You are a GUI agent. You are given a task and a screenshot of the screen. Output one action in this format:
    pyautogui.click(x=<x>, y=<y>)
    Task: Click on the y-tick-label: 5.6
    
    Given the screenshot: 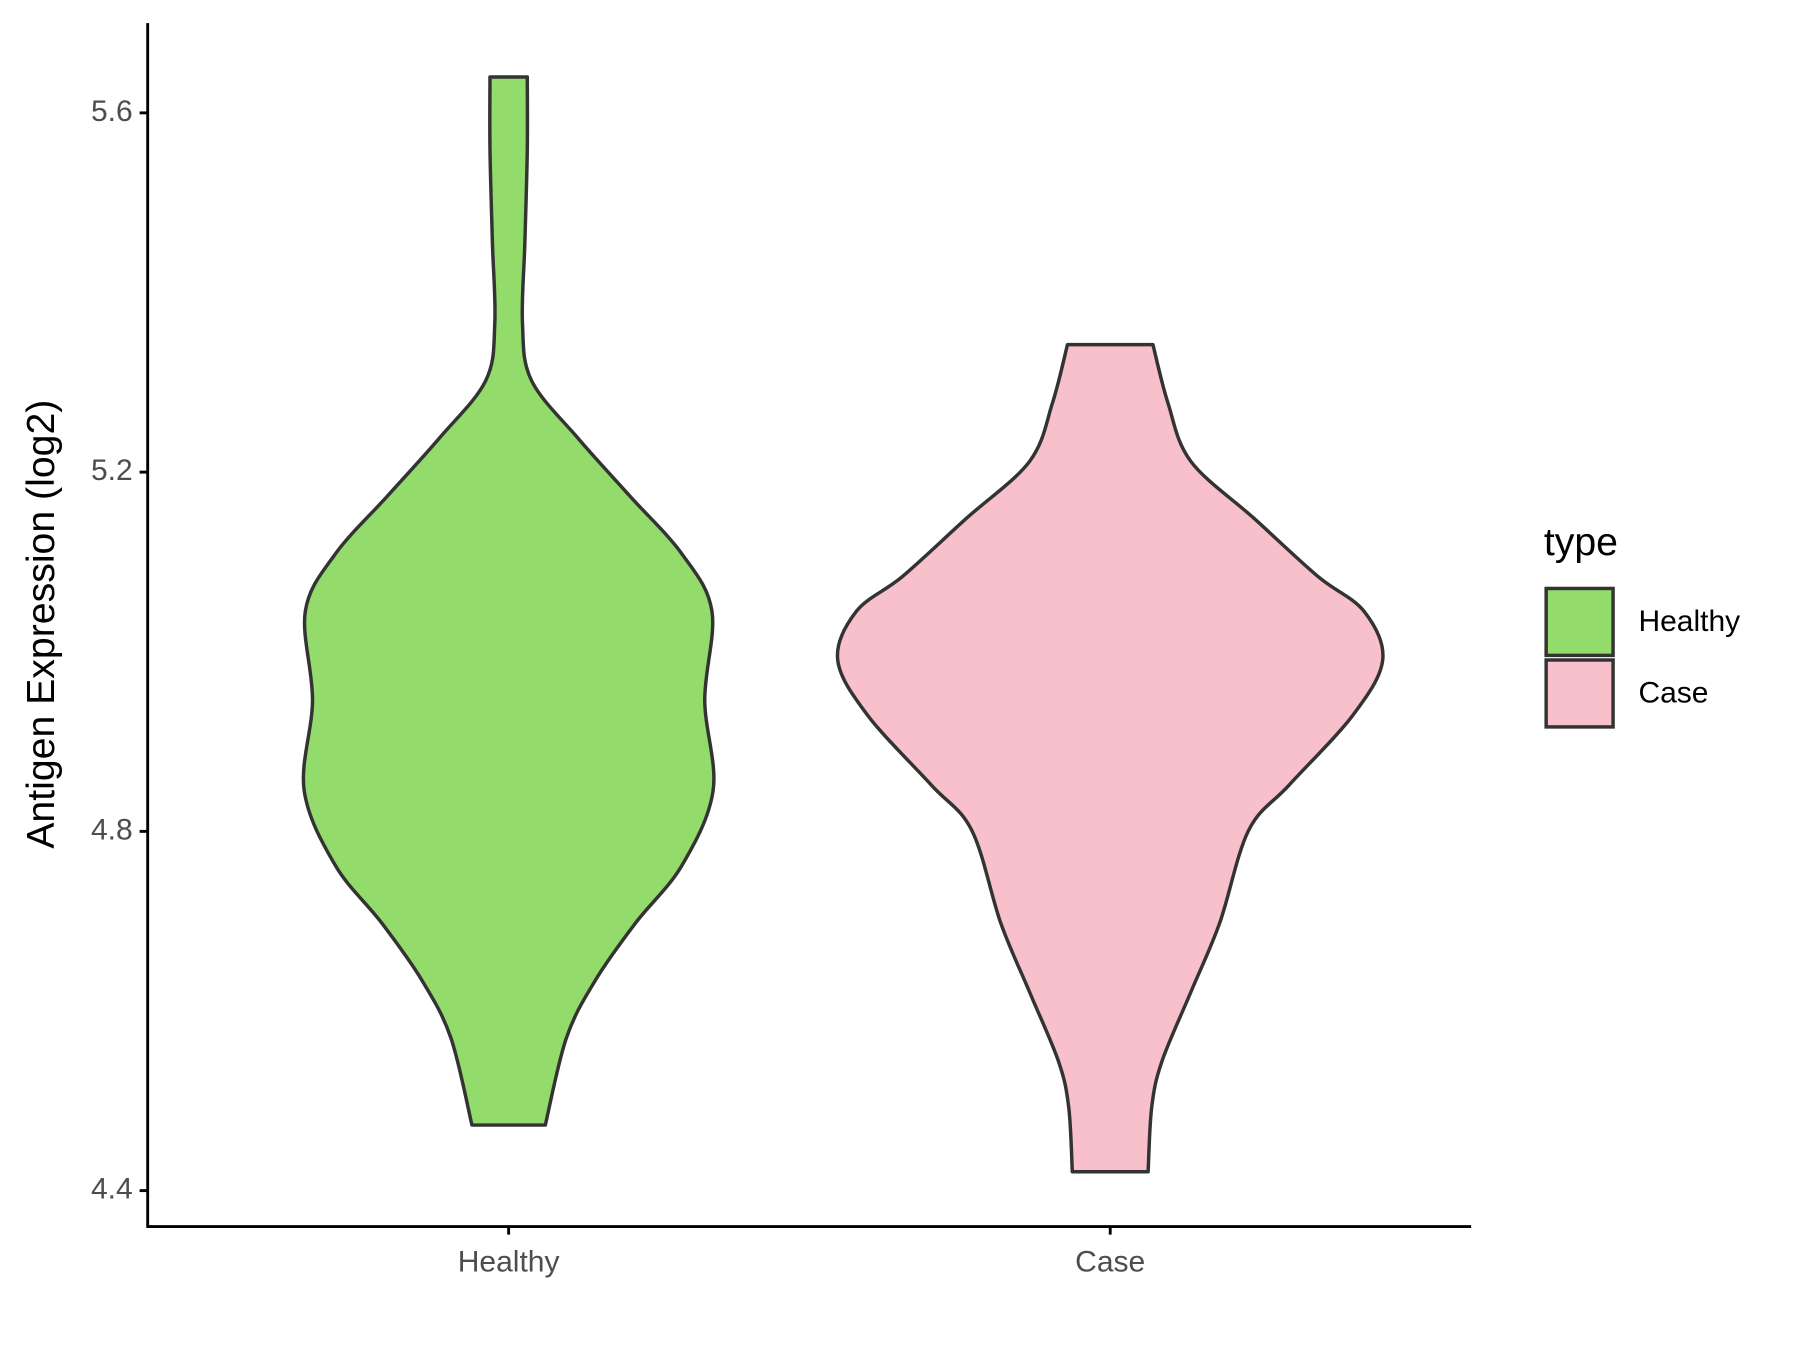 What is the action you would take?
    pyautogui.click(x=112, y=111)
    